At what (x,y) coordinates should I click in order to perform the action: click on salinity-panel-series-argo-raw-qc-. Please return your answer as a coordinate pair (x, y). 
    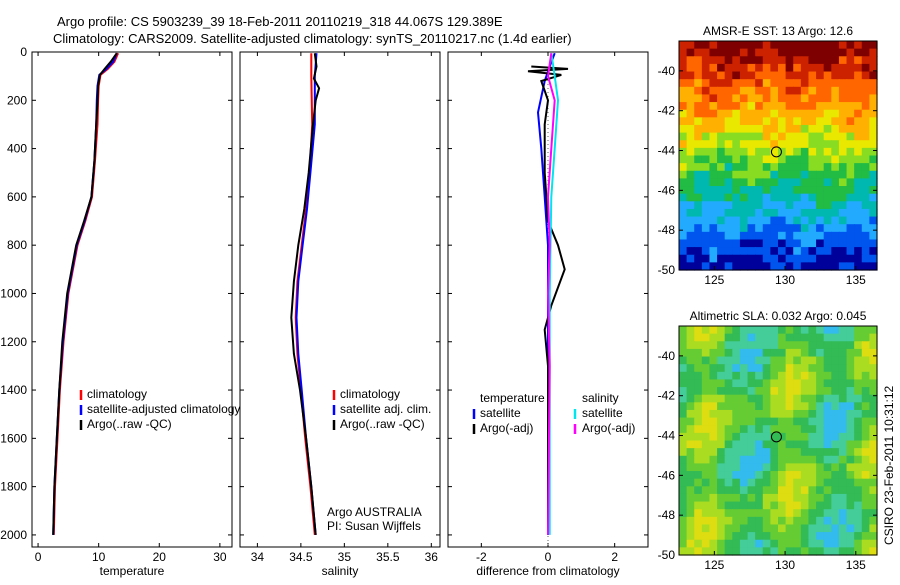
    Looking at the image, I should click on (305, 294).